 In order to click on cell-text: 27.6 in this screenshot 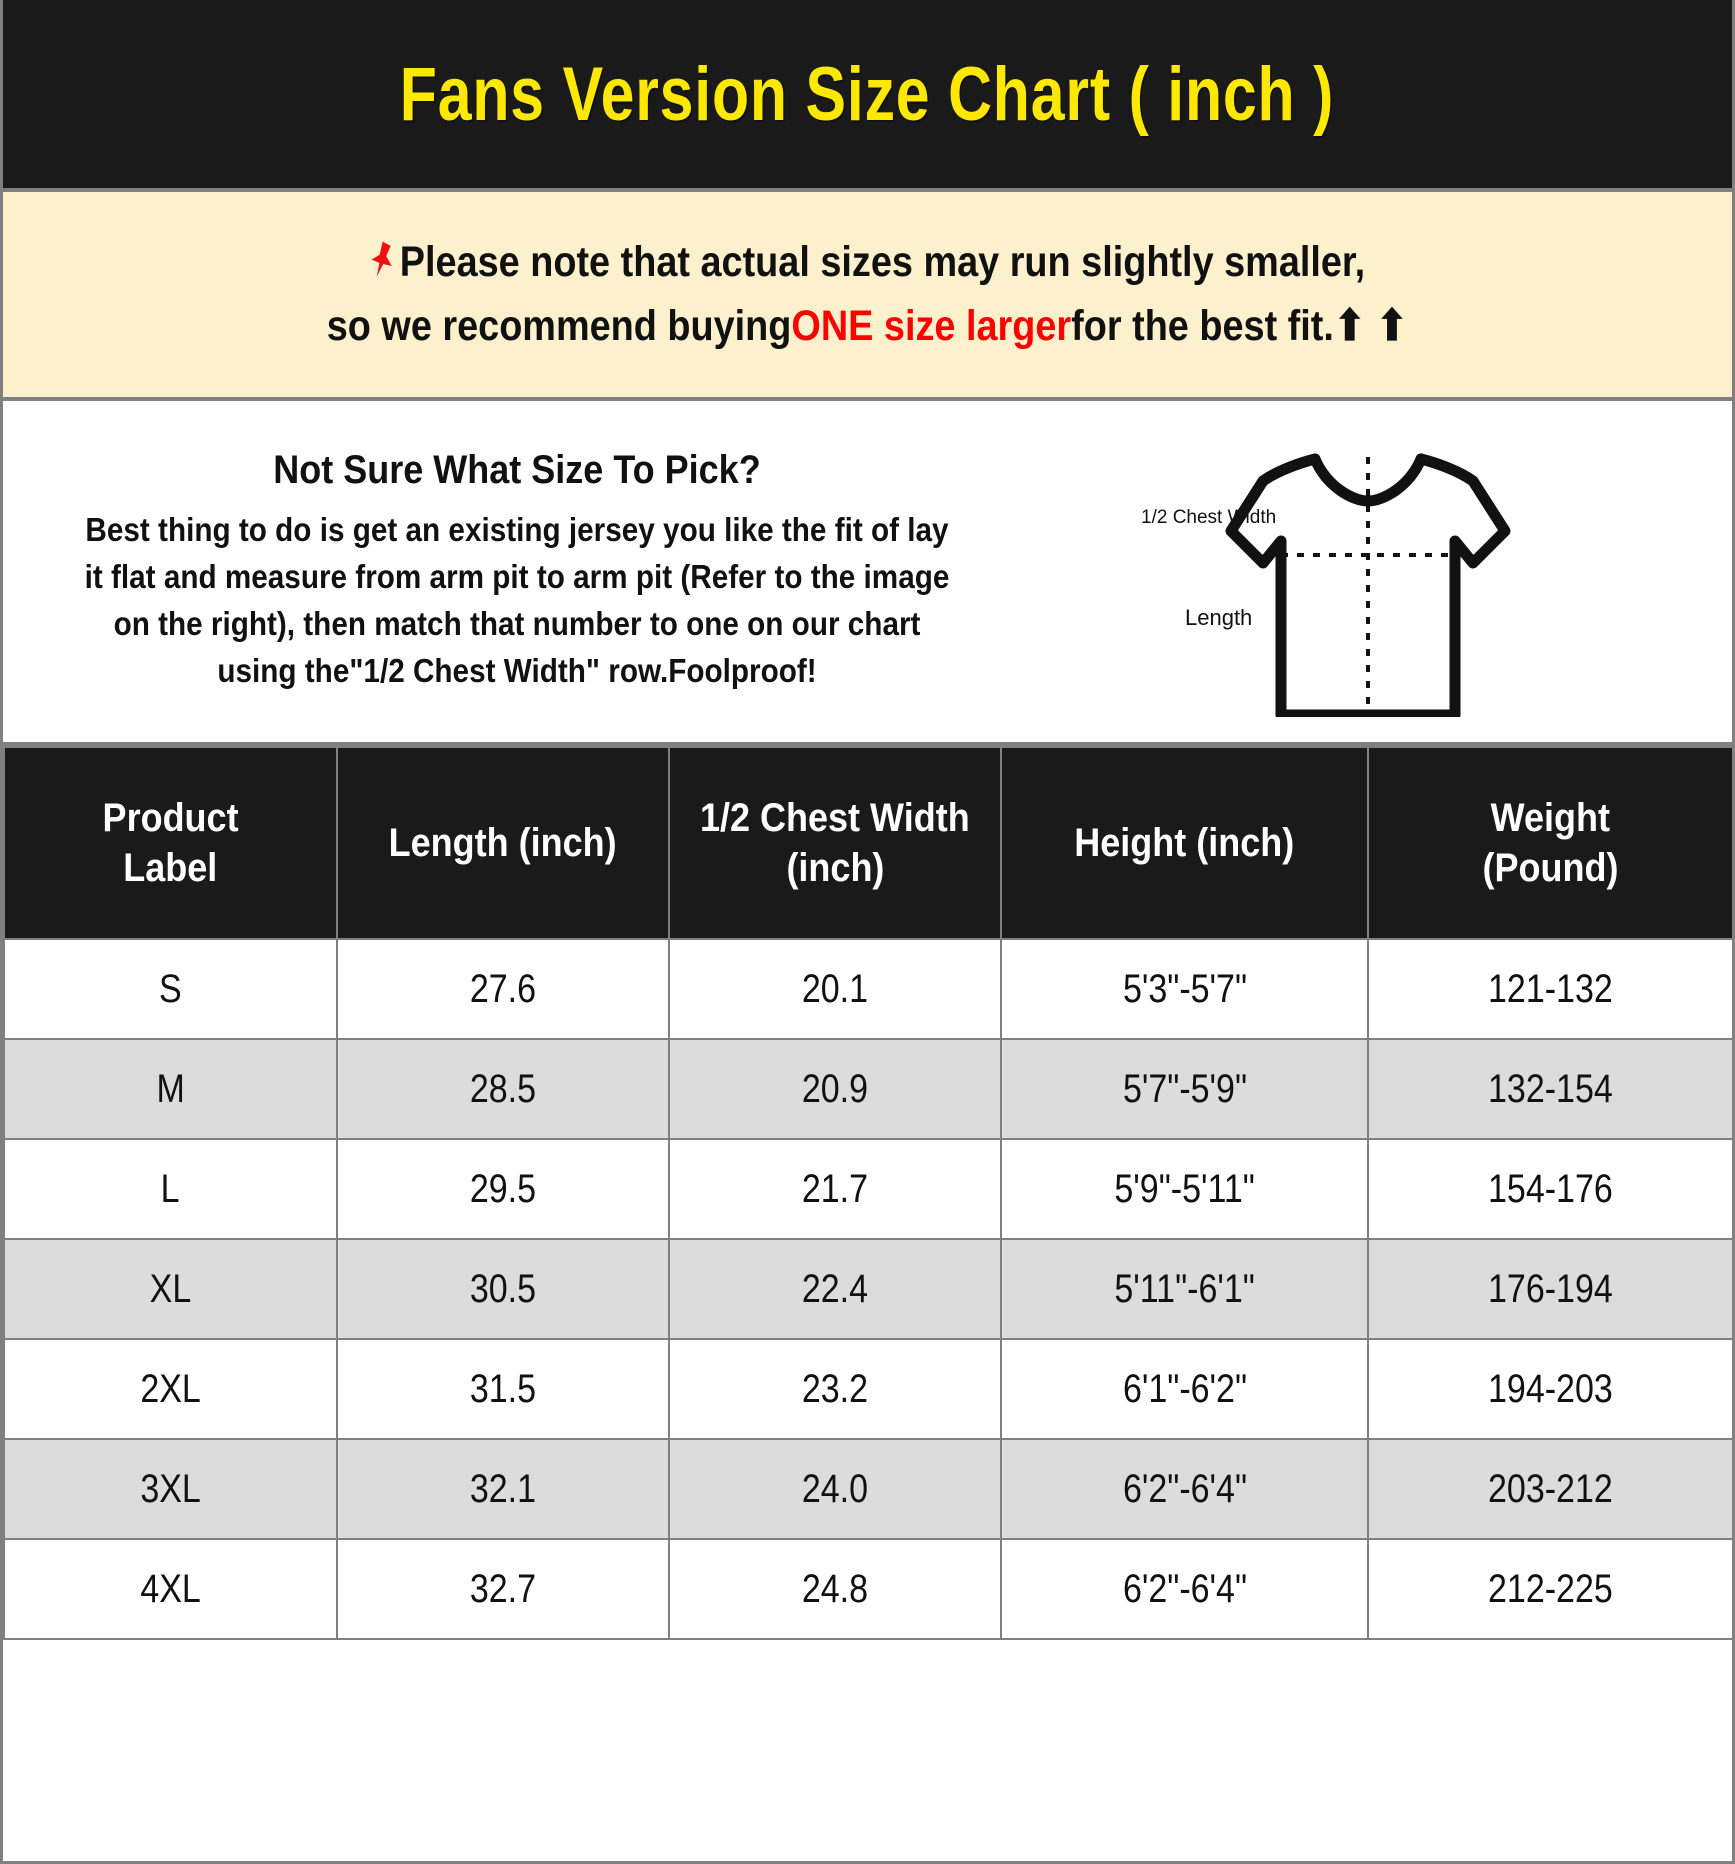, I will do `click(503, 988)`.